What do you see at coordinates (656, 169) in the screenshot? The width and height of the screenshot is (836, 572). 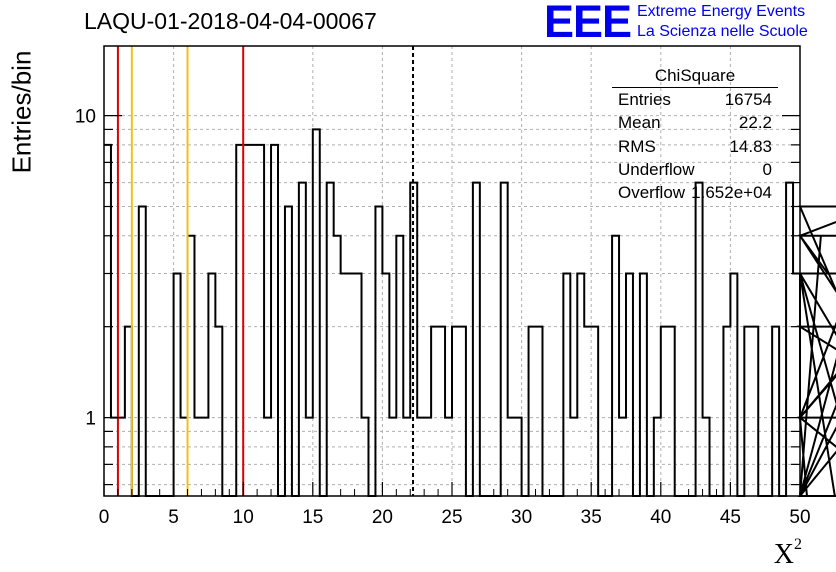 I see `stats-label: Underflow` at bounding box center [656, 169].